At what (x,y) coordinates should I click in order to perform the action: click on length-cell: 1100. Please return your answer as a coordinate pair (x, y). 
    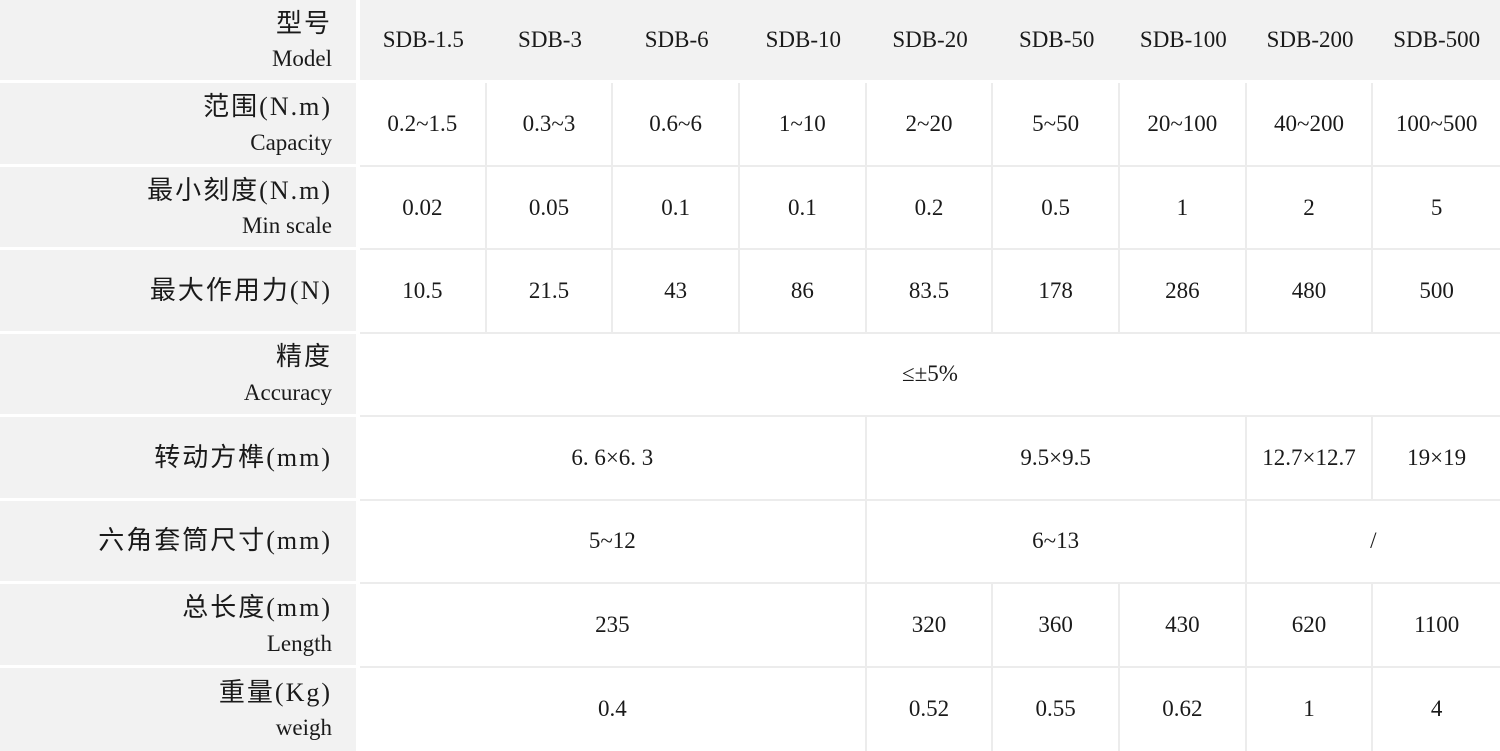
    Looking at the image, I should click on (1436, 626).